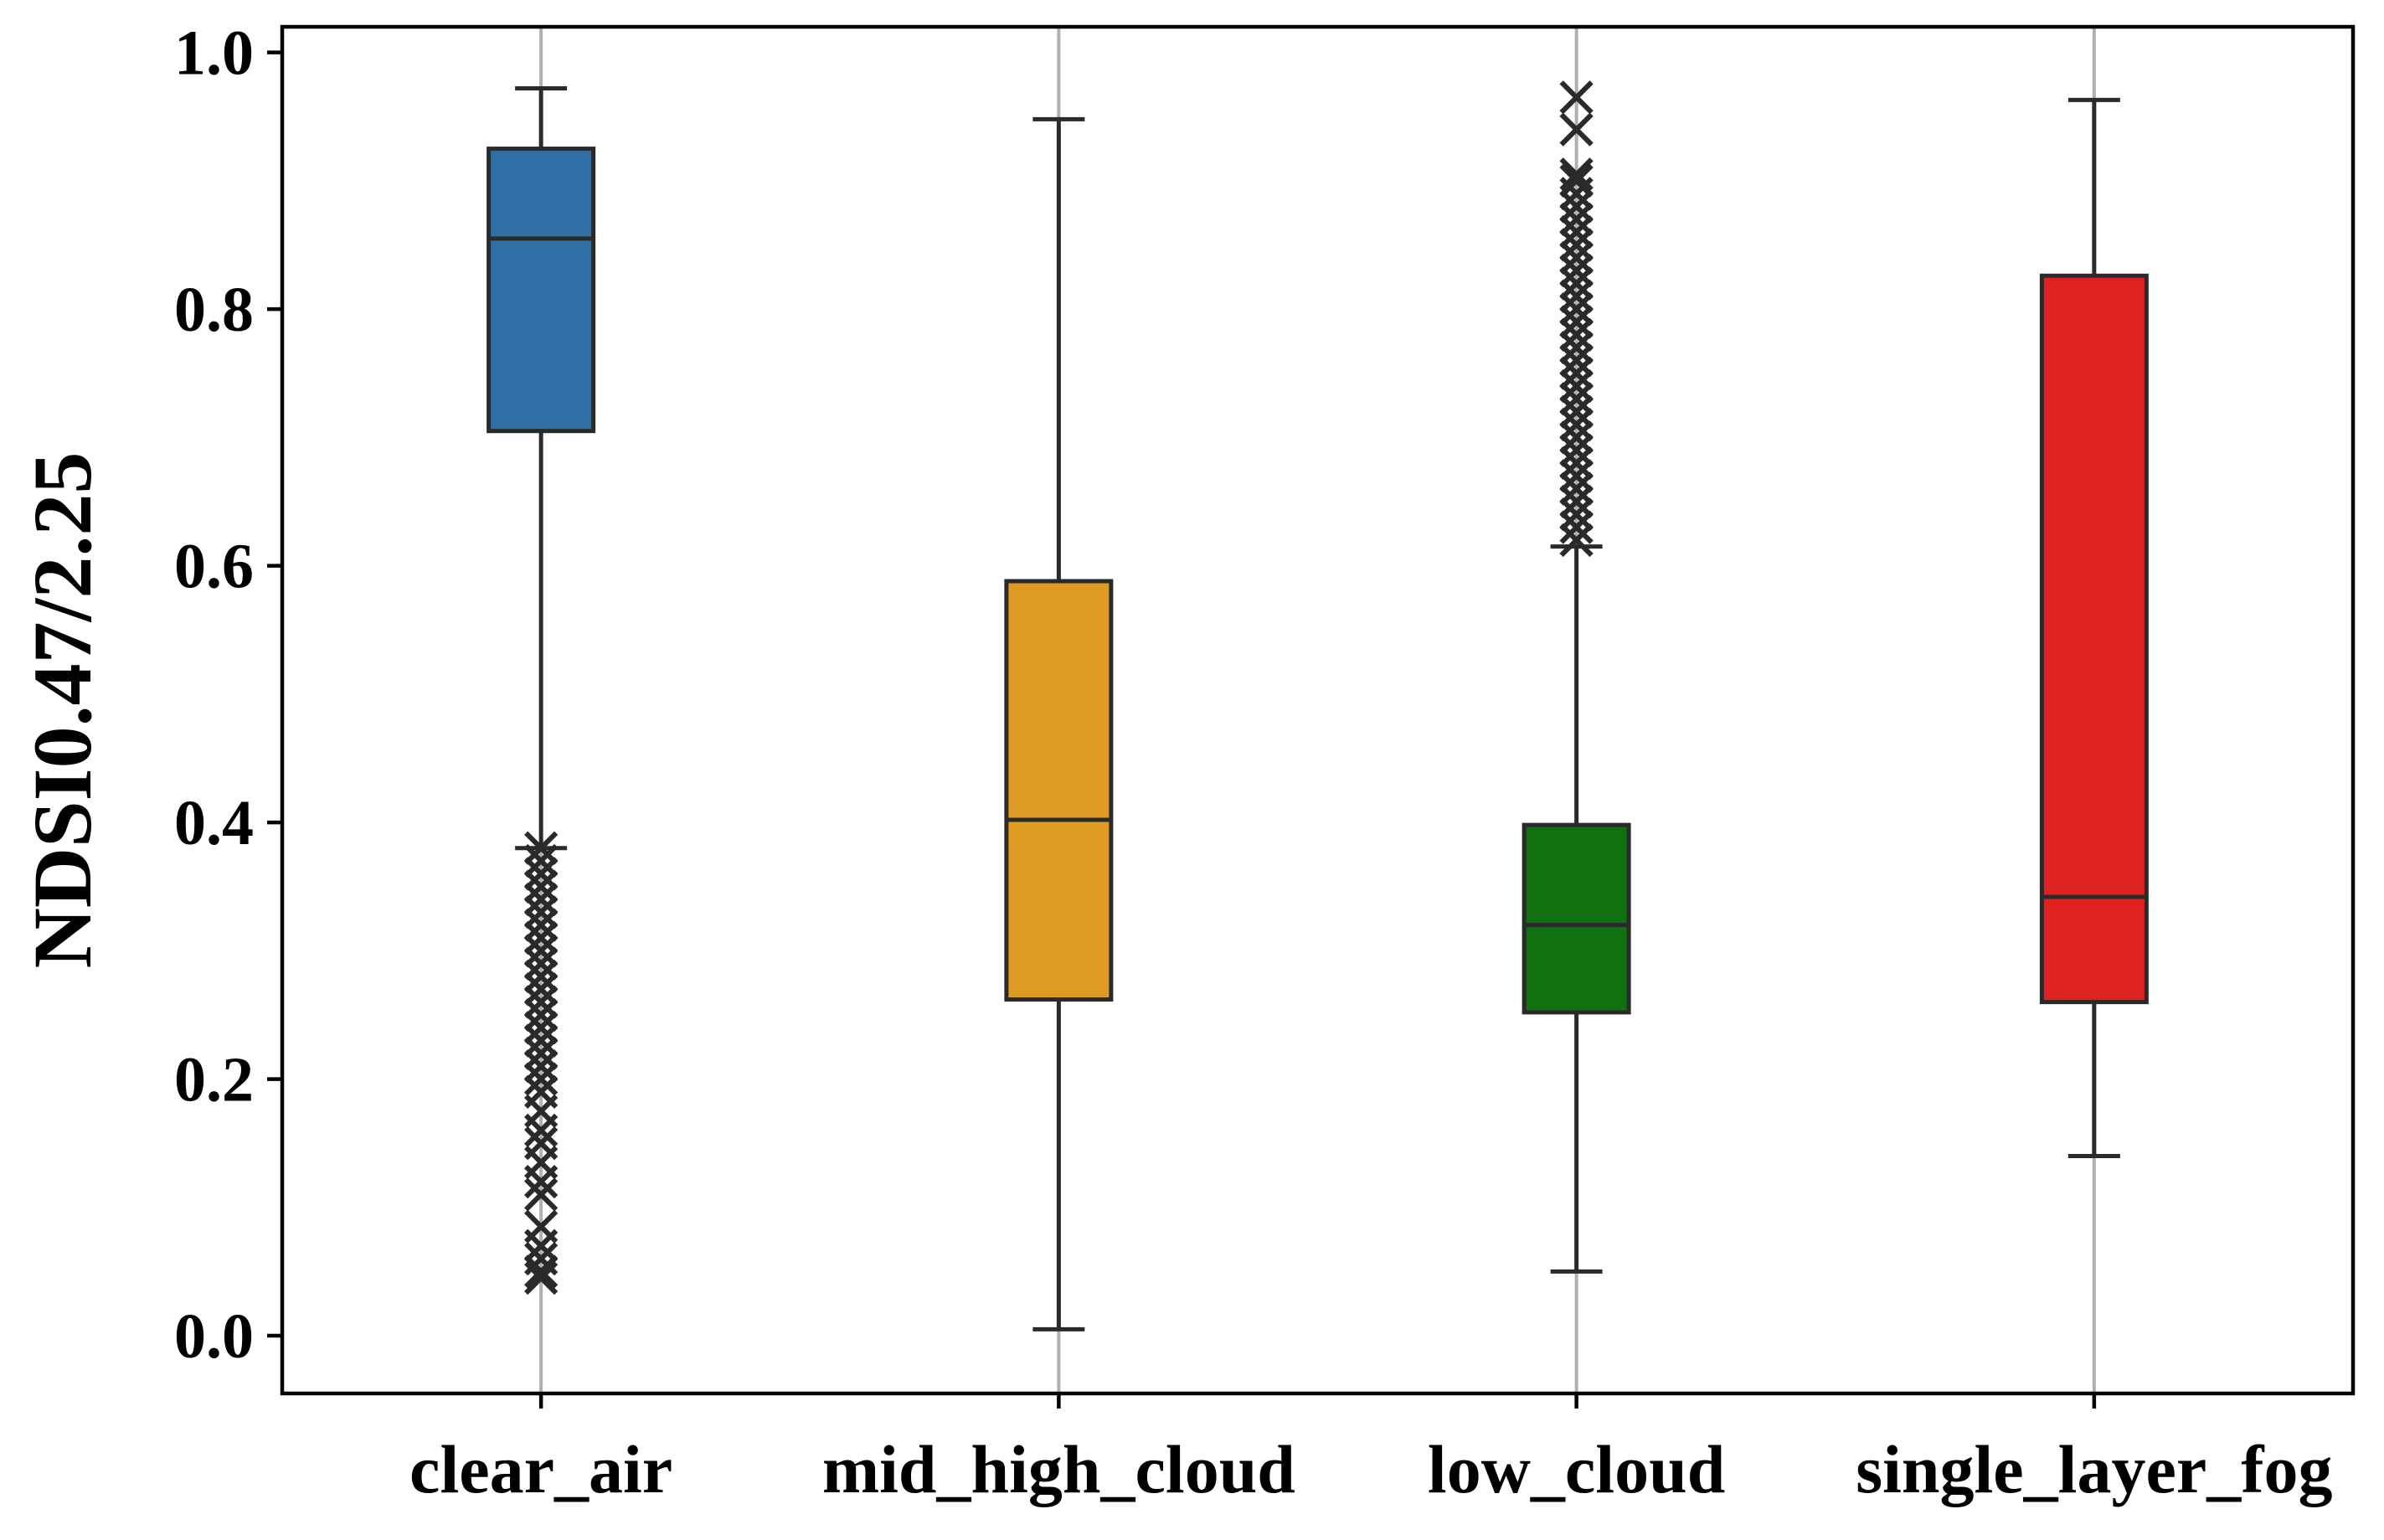 This screenshot has height=1540, width=2384. I want to click on y-ticks: 0.0 0.2 0.4 0.6 0.8 1.0, so click(228, 695).